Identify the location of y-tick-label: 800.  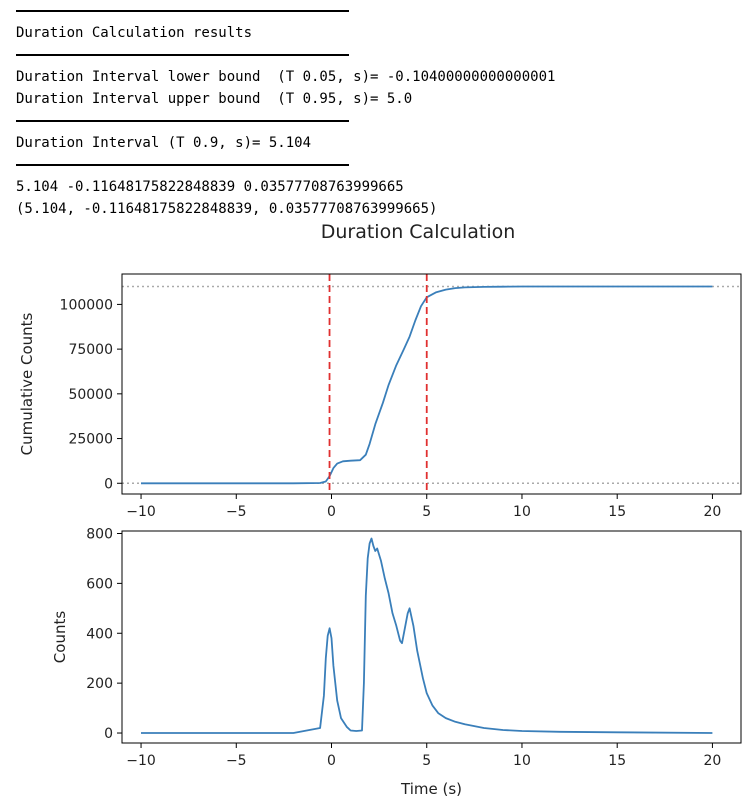
(99, 534).